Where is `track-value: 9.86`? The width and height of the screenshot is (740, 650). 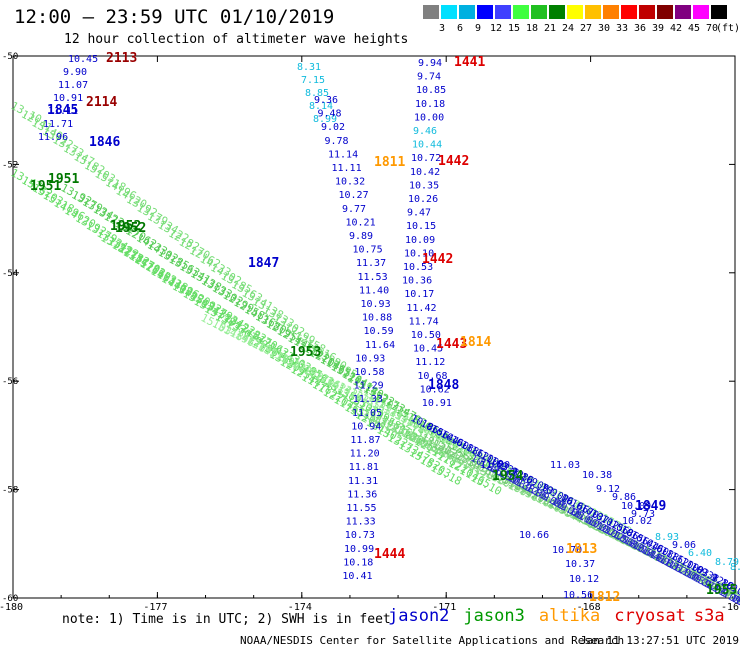
track-value: 9.86 is located at coordinates (624, 497).